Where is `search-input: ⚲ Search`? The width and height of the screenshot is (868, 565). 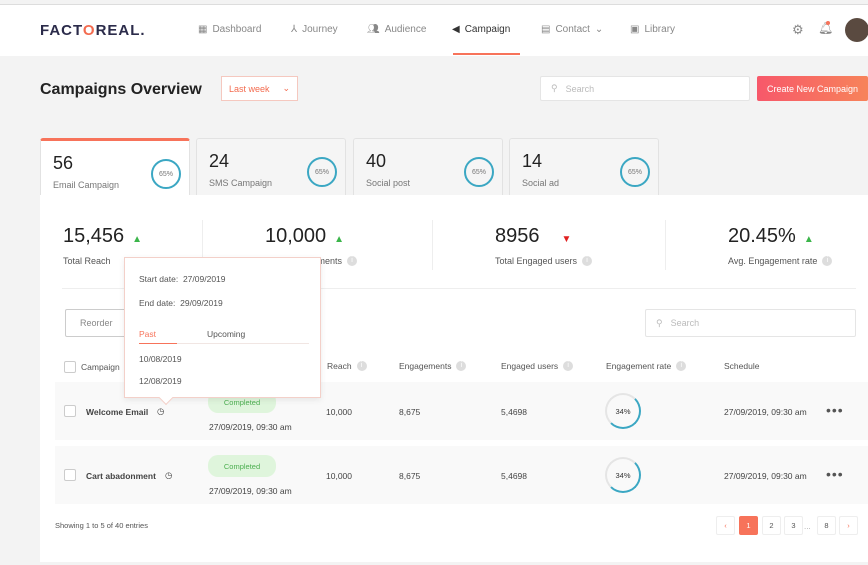
search-input: ⚲ Search is located at coordinates (645, 88).